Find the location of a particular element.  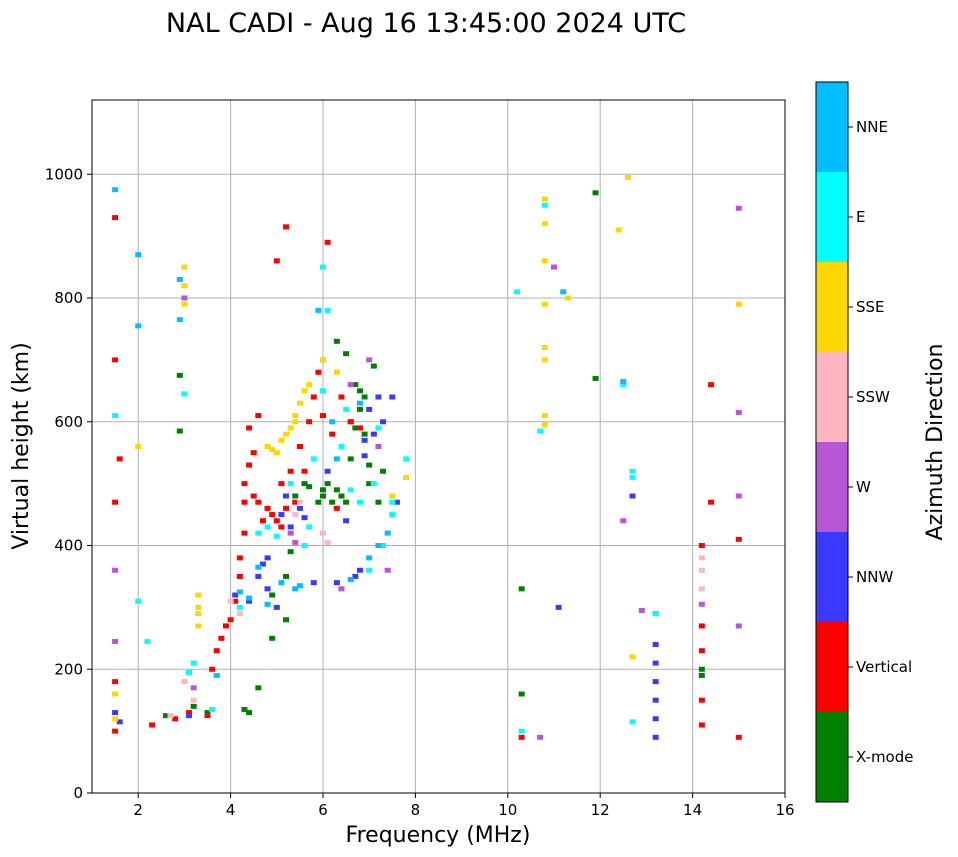

colorbar-segment-nnw is located at coordinates (832, 577).